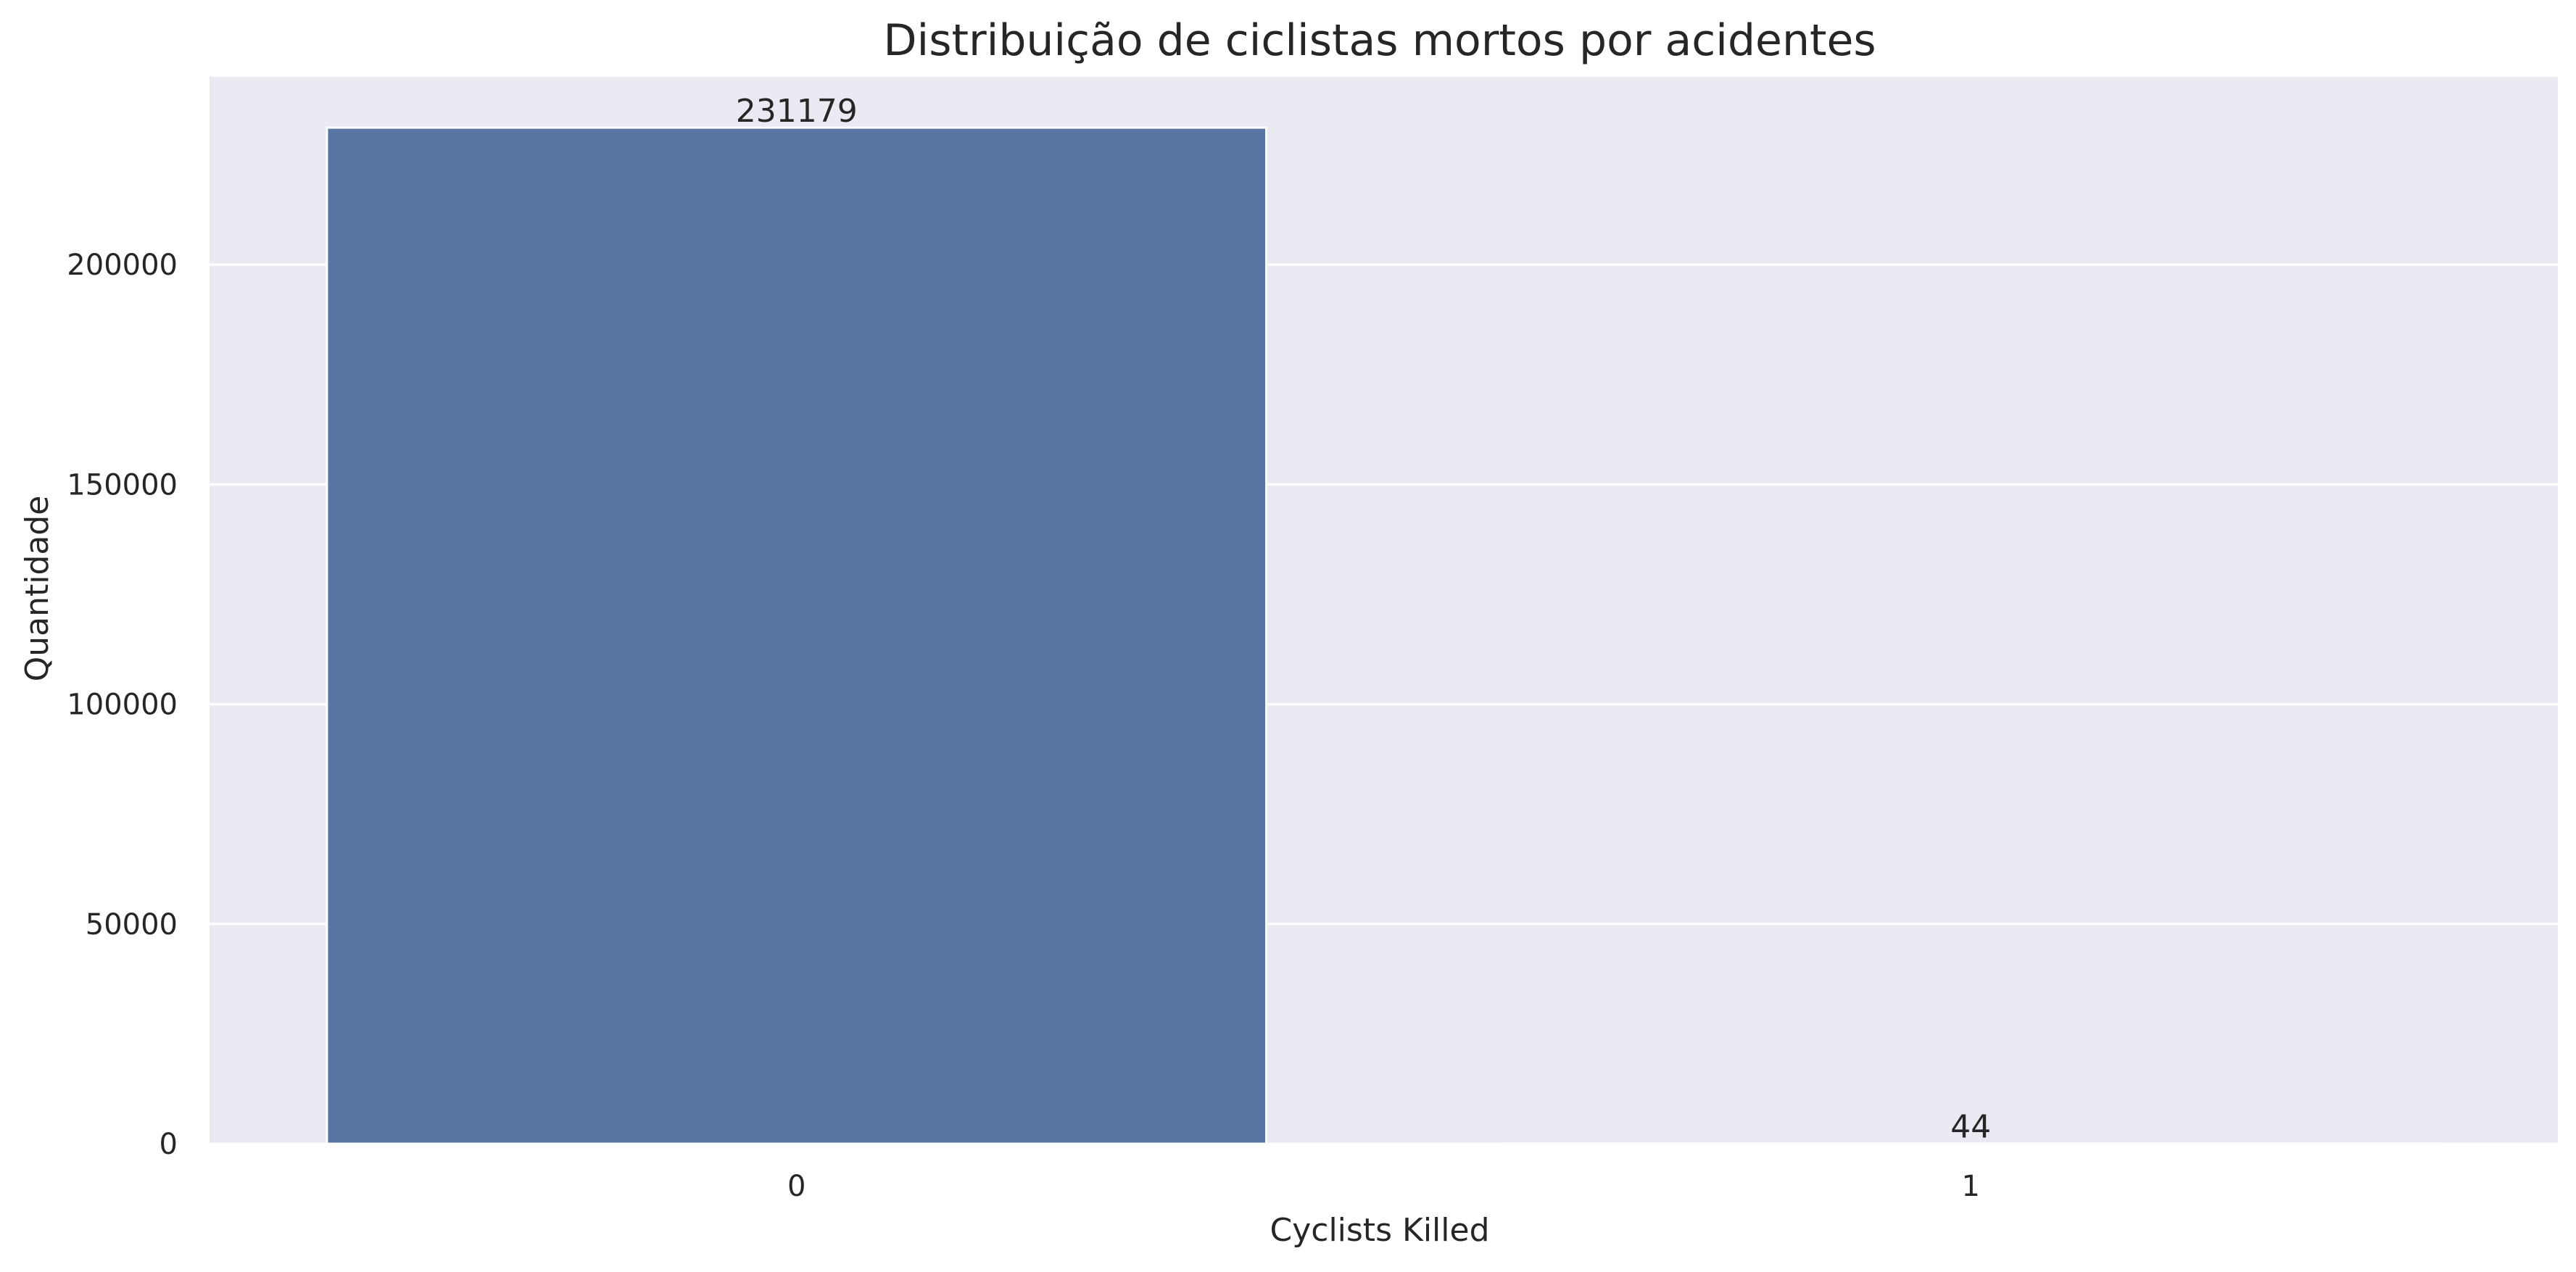  What do you see at coordinates (1379, 1230) in the screenshot?
I see `x-axis-label: Cyclists Killed` at bounding box center [1379, 1230].